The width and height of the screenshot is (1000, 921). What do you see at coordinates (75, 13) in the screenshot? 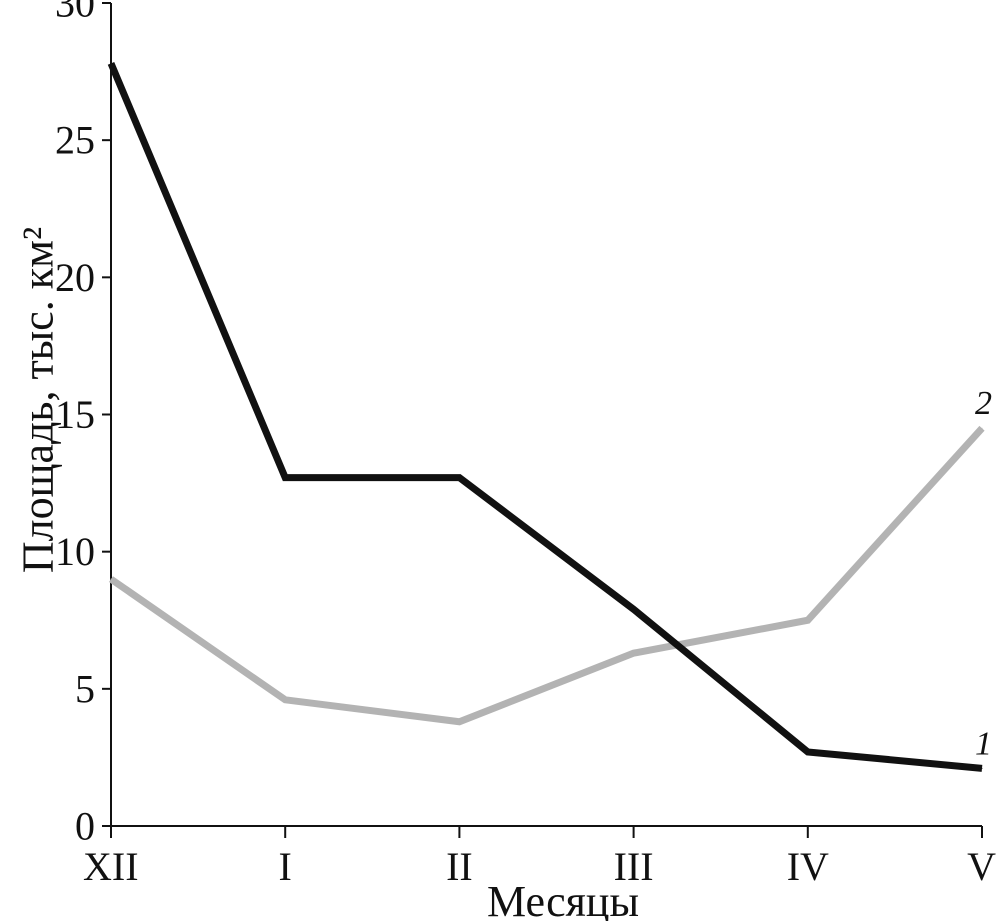
I see `y-tick-label: 30` at bounding box center [75, 13].